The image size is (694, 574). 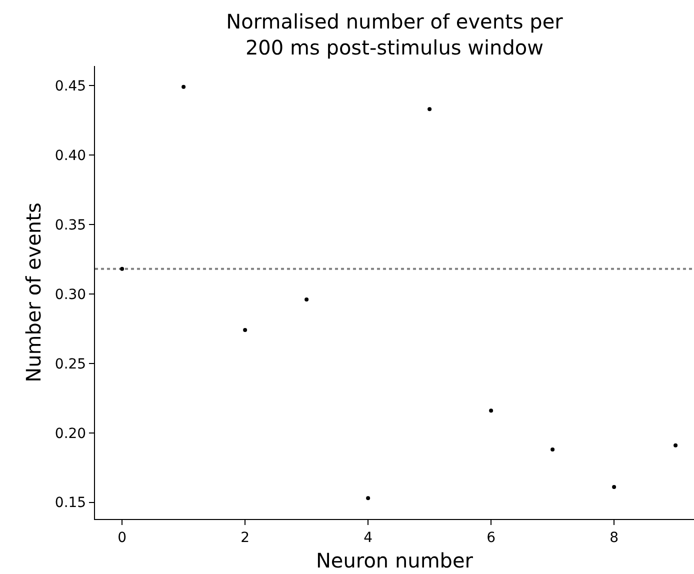 I want to click on x-tick-label: 0, so click(x=122, y=538).